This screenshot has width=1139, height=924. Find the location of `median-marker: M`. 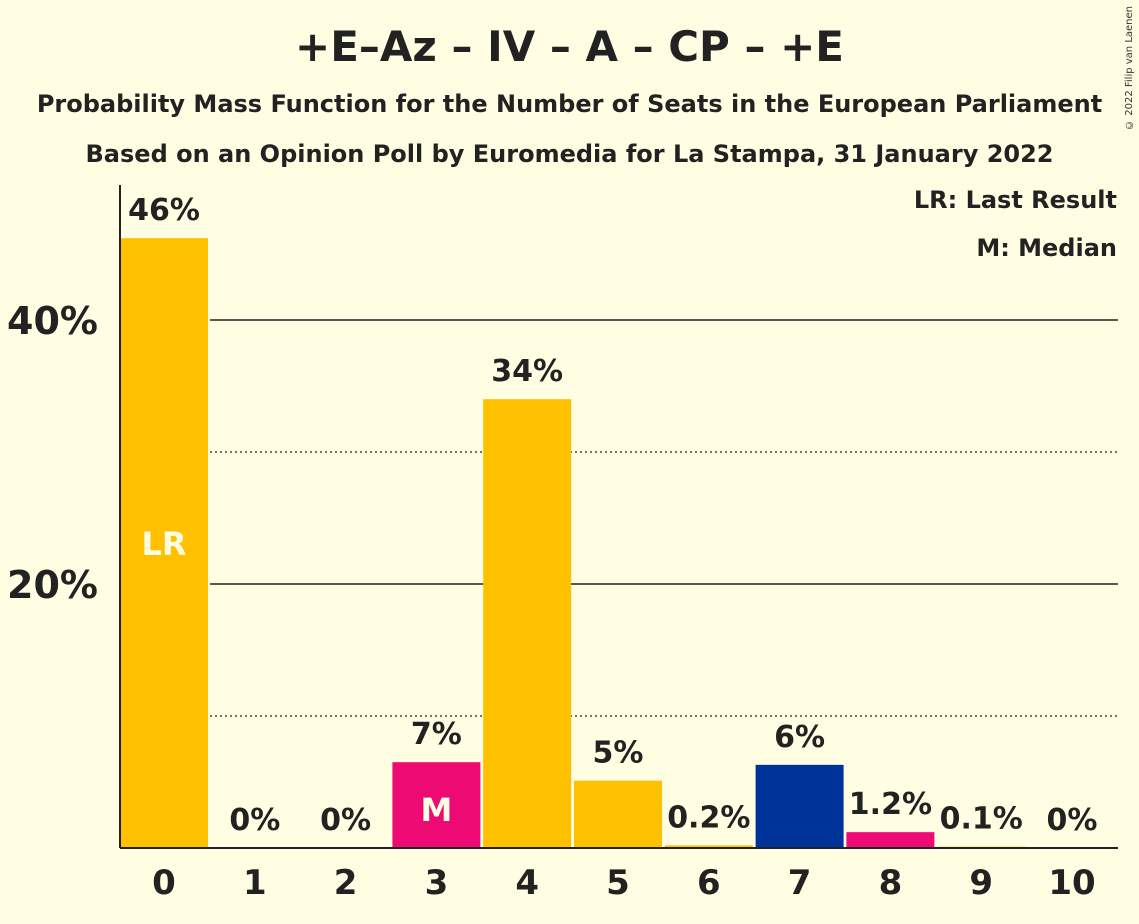

median-marker: M is located at coordinates (436, 810).